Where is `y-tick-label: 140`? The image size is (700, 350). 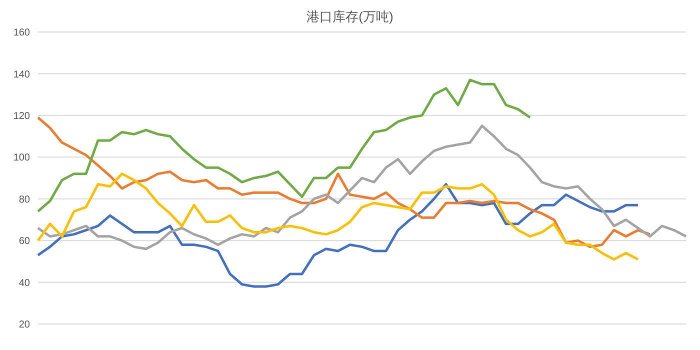 y-tick-label: 140 is located at coordinates (21, 74).